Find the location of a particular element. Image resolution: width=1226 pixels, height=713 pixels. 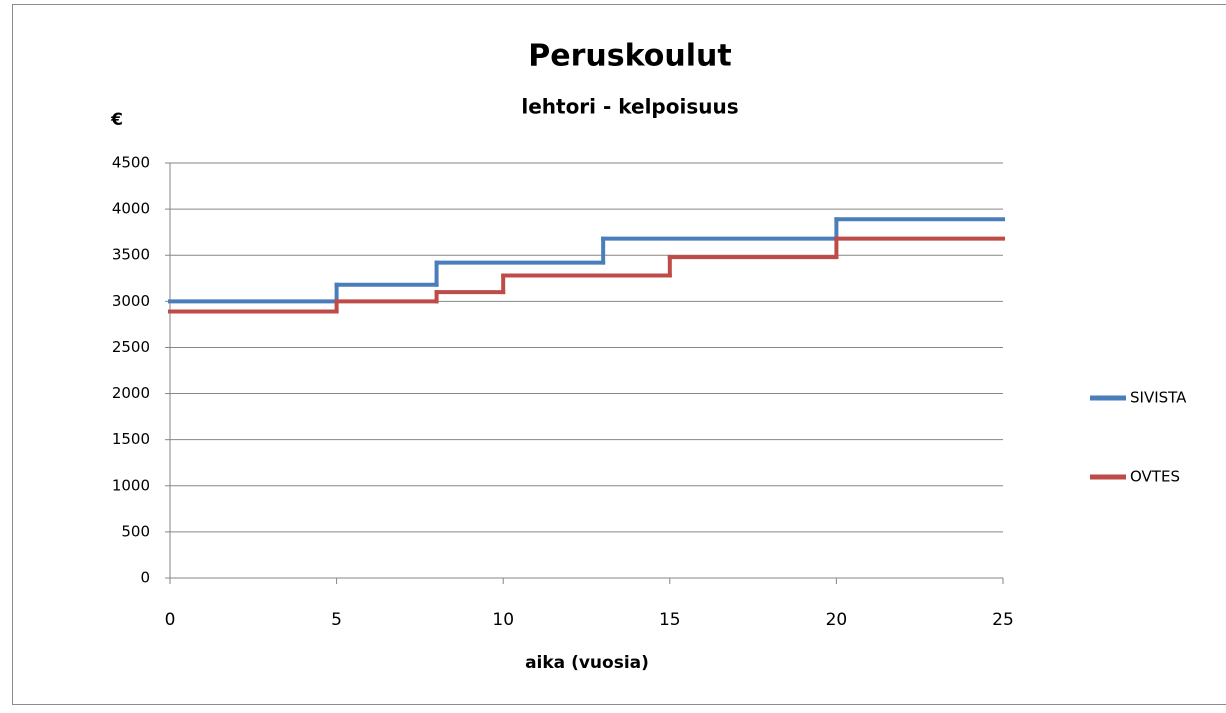

y-tick-label: 1000 is located at coordinates (131, 485).